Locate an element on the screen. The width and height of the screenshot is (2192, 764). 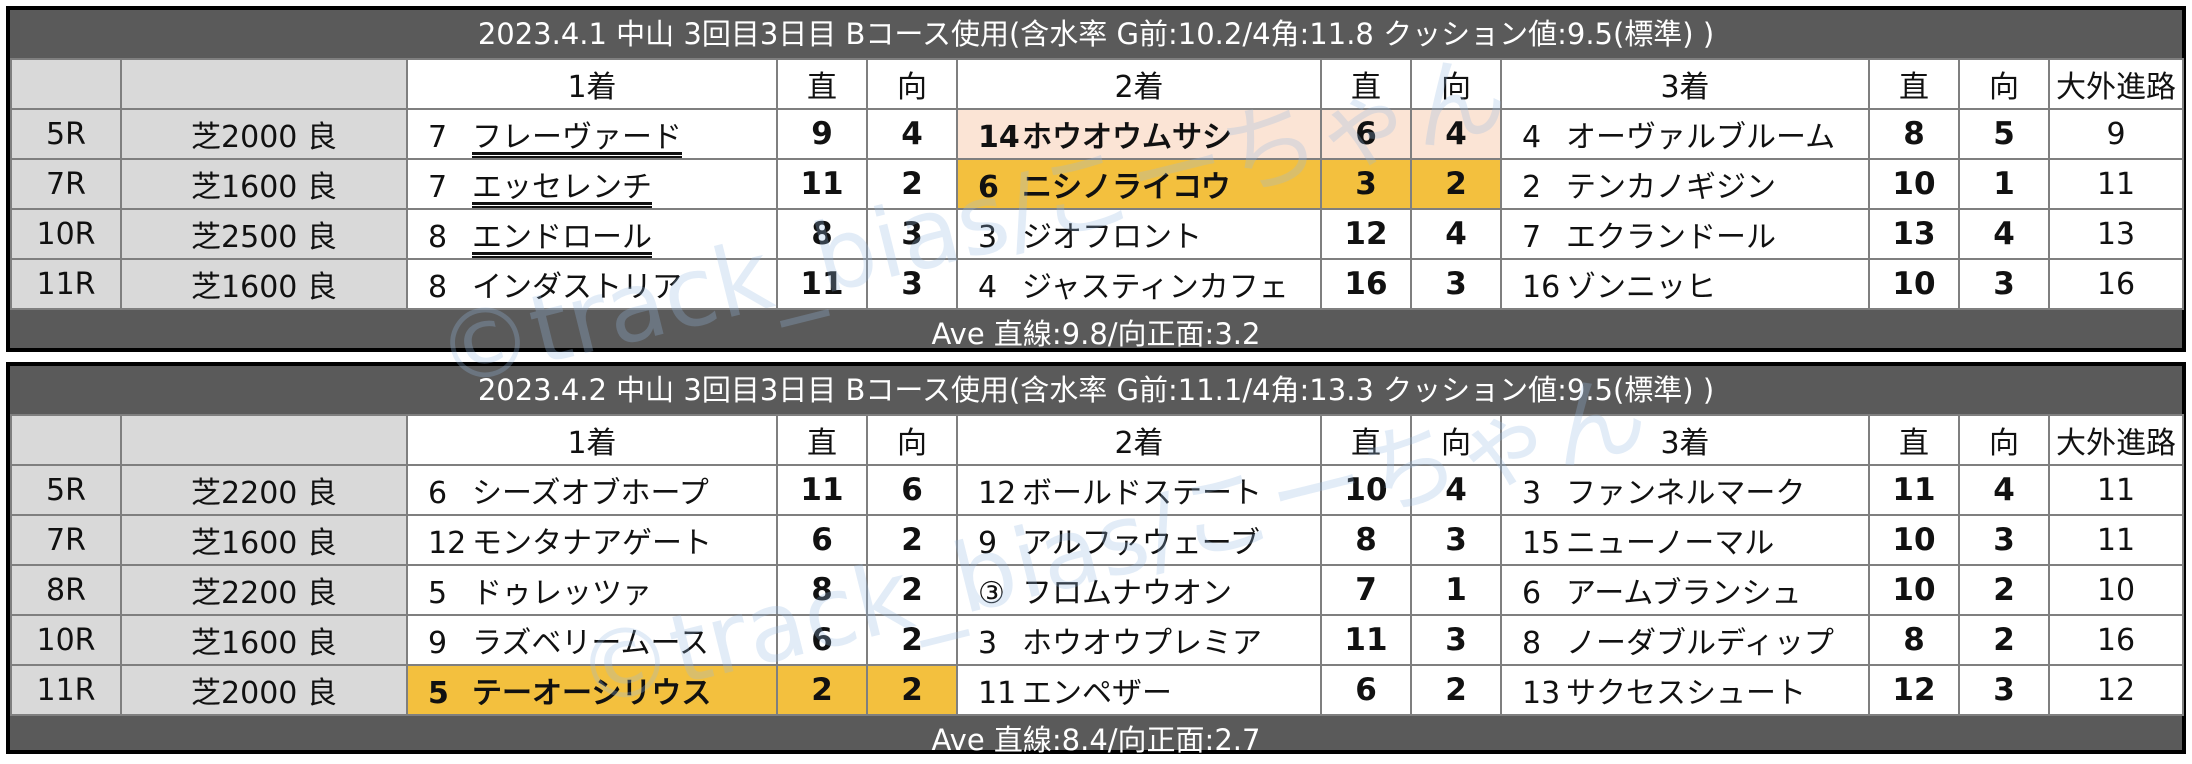
horse-name: エンドロール is located at coordinates (562, 237).